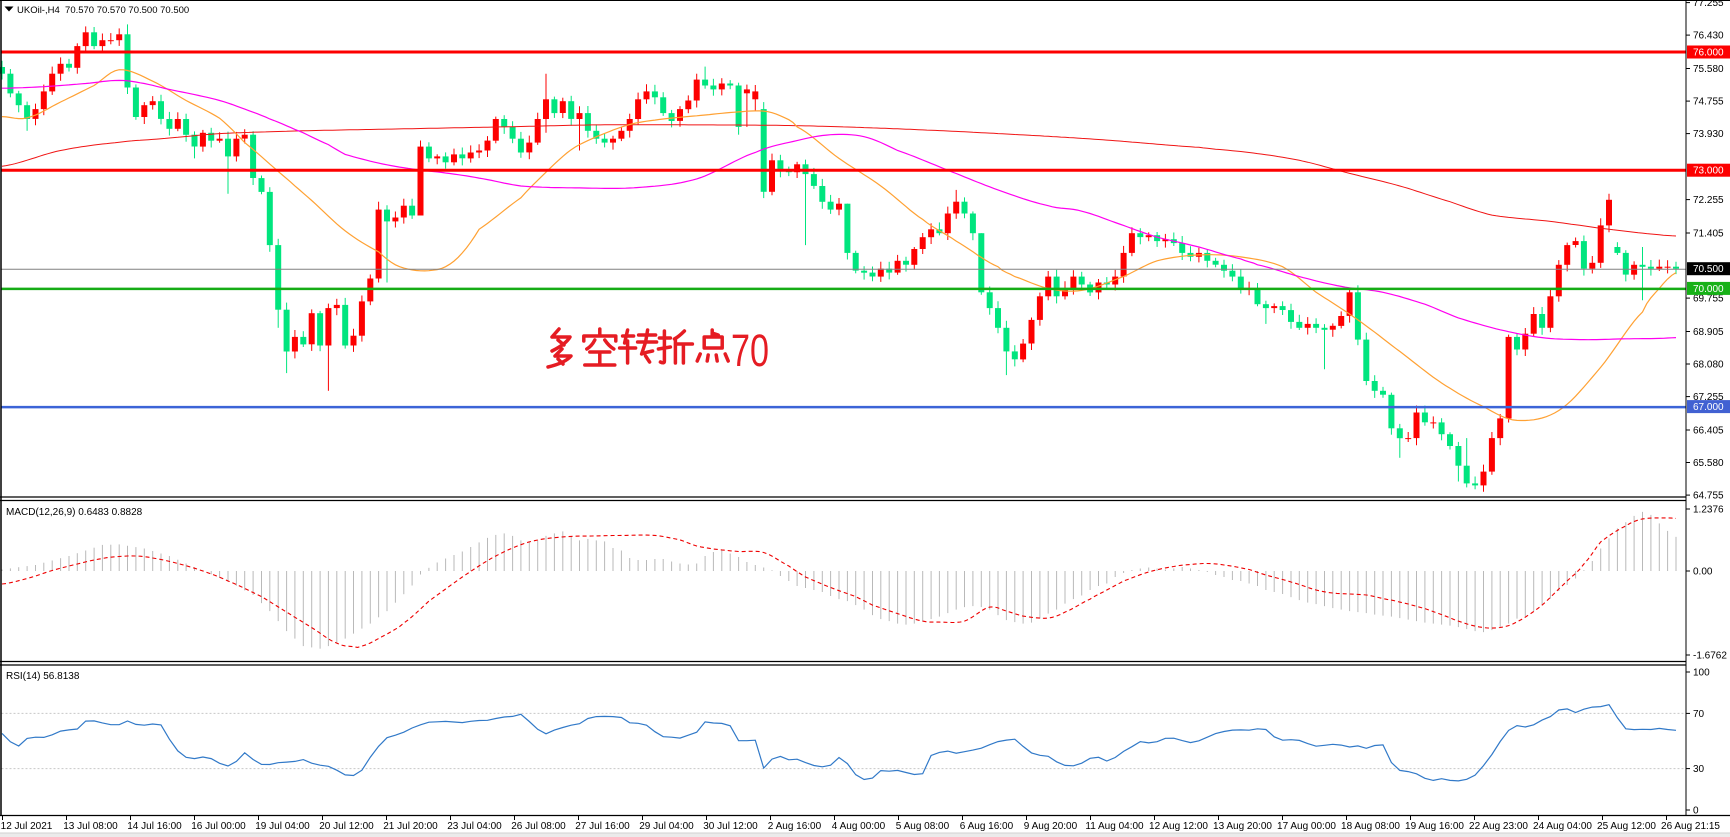  I want to click on svg-text: 21 Jul 20:00, so click(410, 826).